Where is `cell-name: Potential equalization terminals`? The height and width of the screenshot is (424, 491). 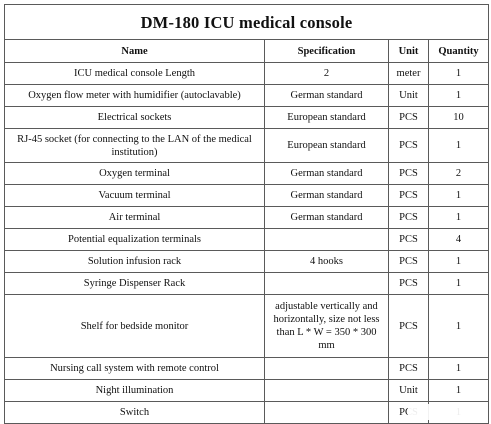 cell-name: Potential equalization terminals is located at coordinates (134, 239).